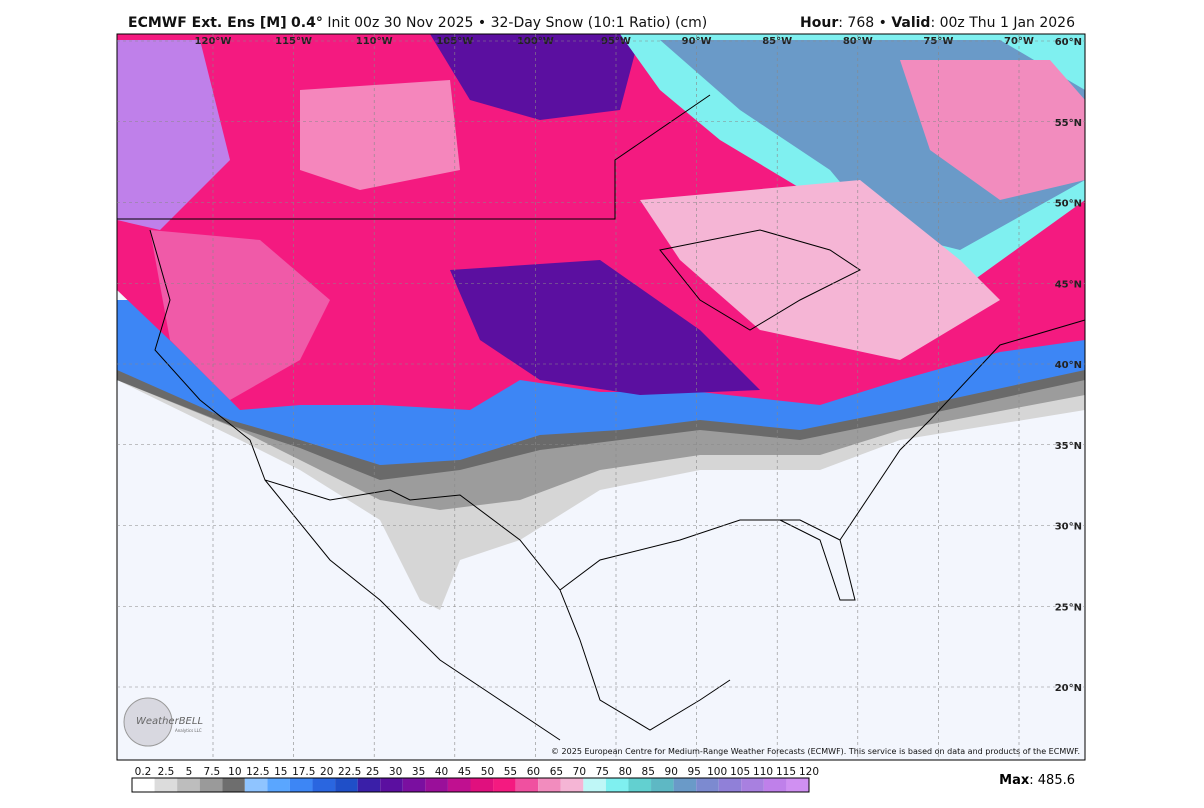 Image resolution: width=1204 pixels, height=808 pixels. I want to click on longitude-label: 105°W, so click(454, 41).